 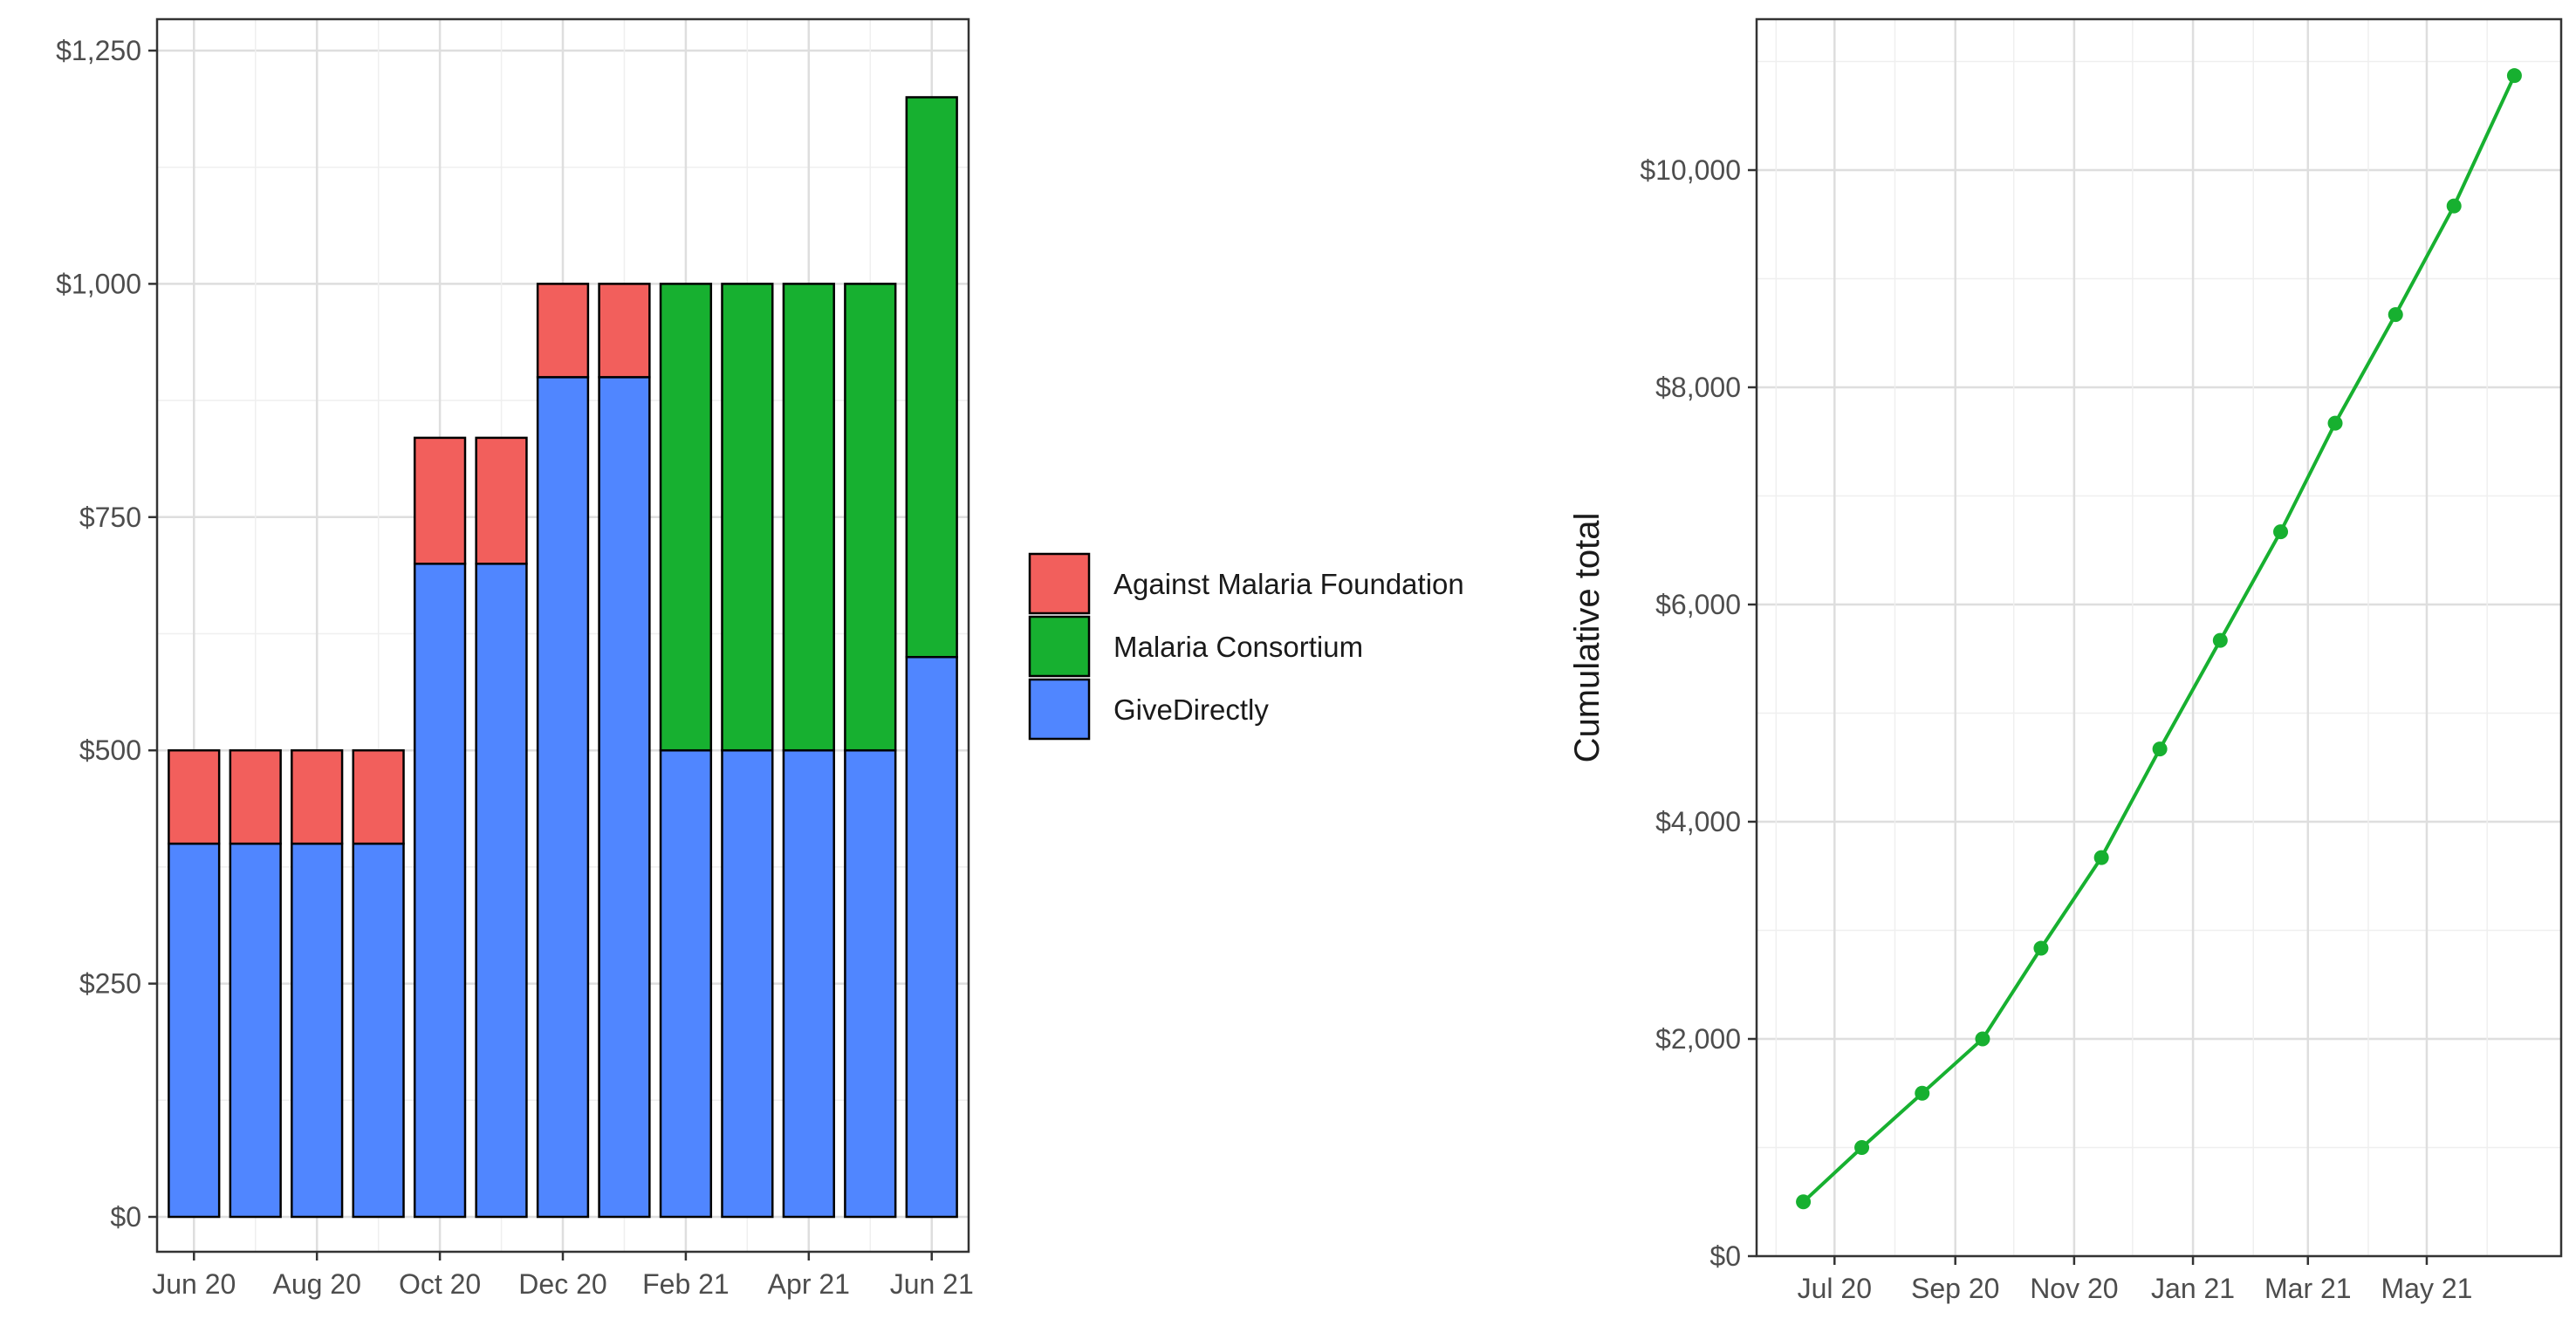 What do you see at coordinates (809, 1284) in the screenshot?
I see `x-tick-label: Apr 21` at bounding box center [809, 1284].